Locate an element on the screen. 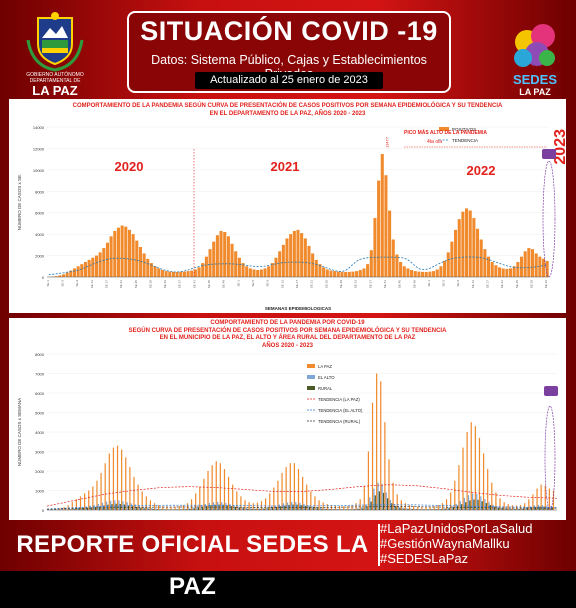 This screenshot has height=608, width=576. chart1-x-tick: SE 45 is located at coordinates (400, 284).